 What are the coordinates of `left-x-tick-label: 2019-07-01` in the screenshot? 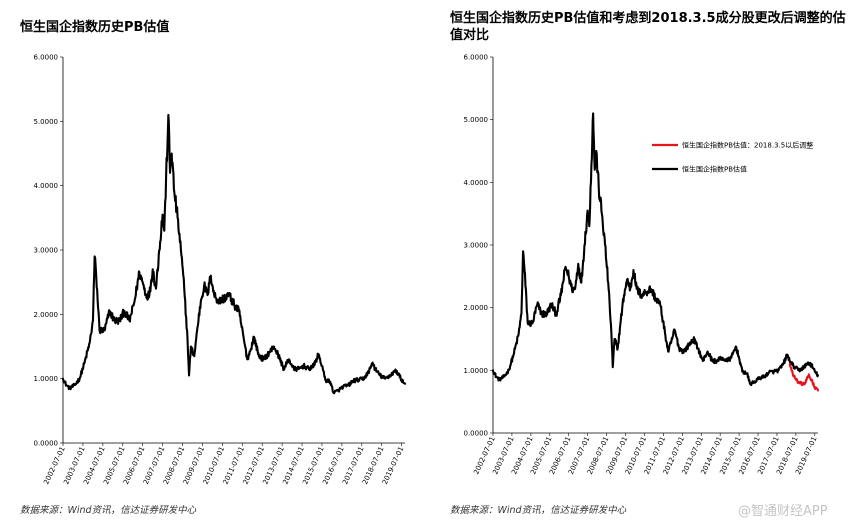 It's located at (393, 465).